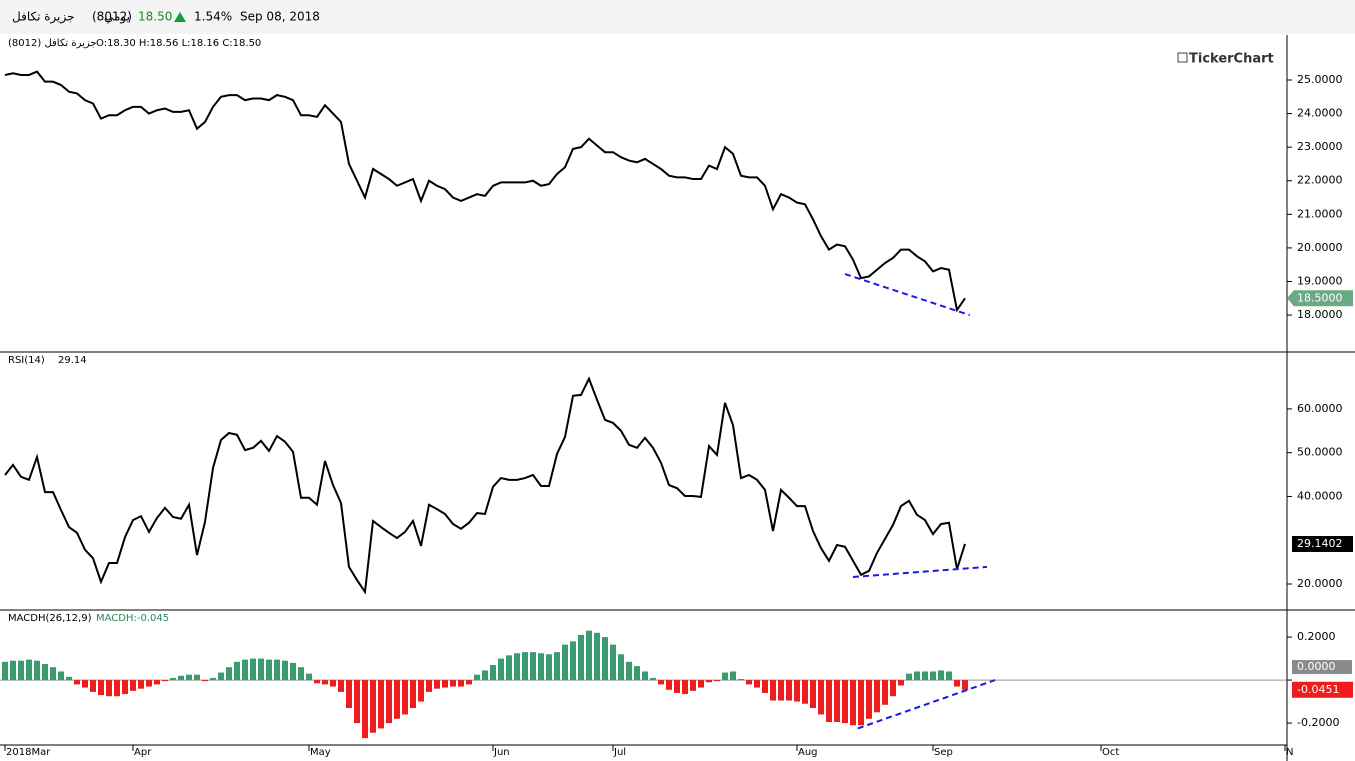  What do you see at coordinates (320, 752) in the screenshot?
I see `x-tick-label: May` at bounding box center [320, 752].